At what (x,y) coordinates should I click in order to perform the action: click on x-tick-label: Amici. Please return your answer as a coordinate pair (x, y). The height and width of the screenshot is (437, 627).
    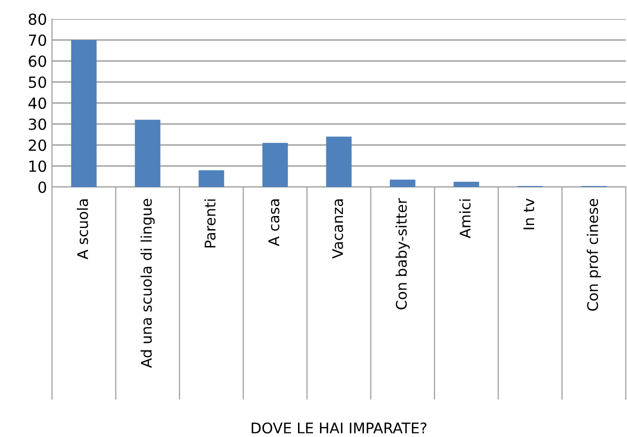
    Looking at the image, I should click on (465, 218).